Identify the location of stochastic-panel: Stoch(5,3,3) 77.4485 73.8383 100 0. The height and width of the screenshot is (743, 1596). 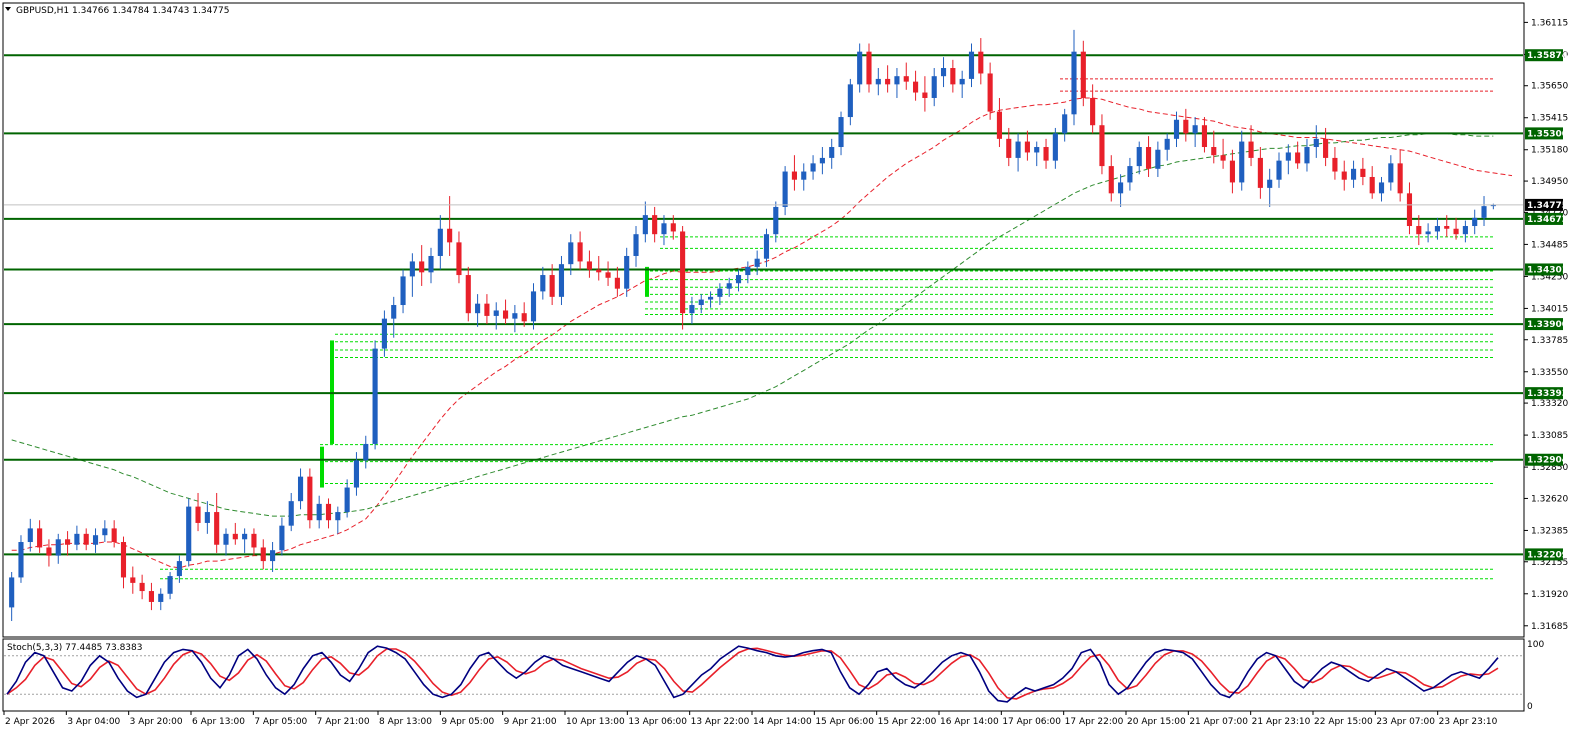
(773, 675).